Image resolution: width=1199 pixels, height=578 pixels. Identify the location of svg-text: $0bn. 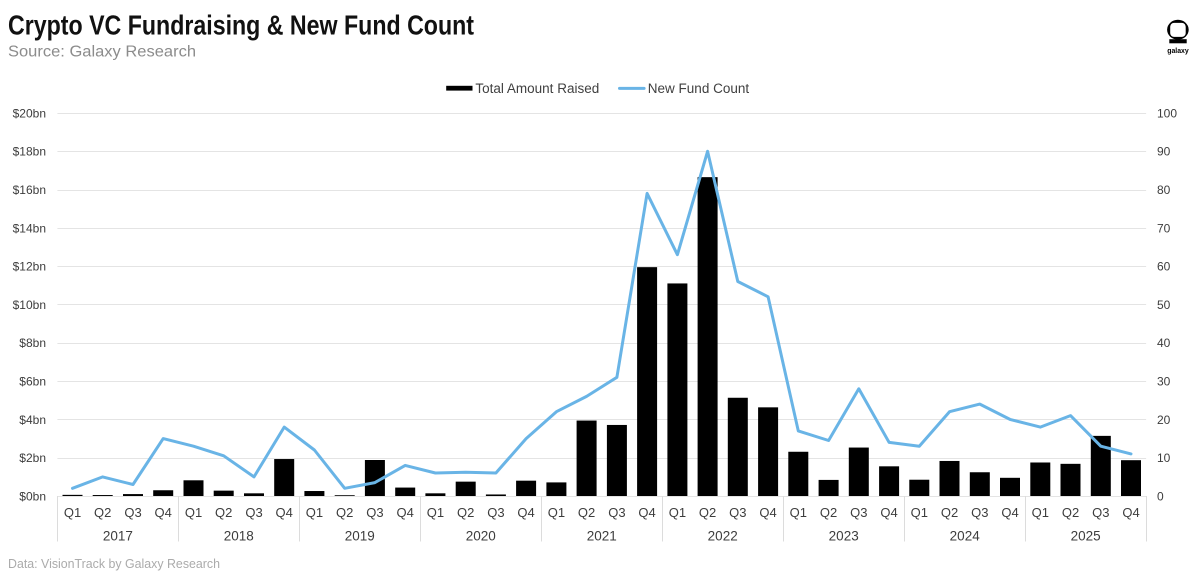
(32, 496).